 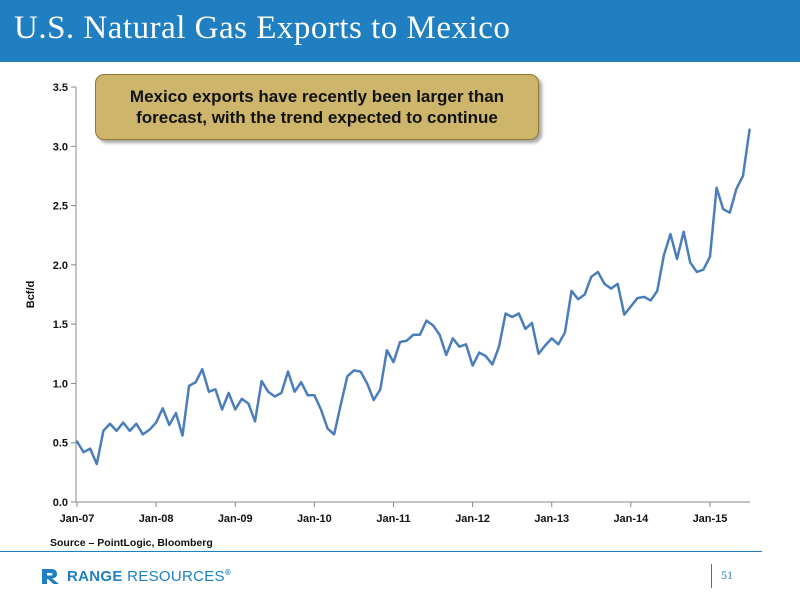 What do you see at coordinates (173, 576) in the screenshot?
I see `logo-resources: RESOURCES` at bounding box center [173, 576].